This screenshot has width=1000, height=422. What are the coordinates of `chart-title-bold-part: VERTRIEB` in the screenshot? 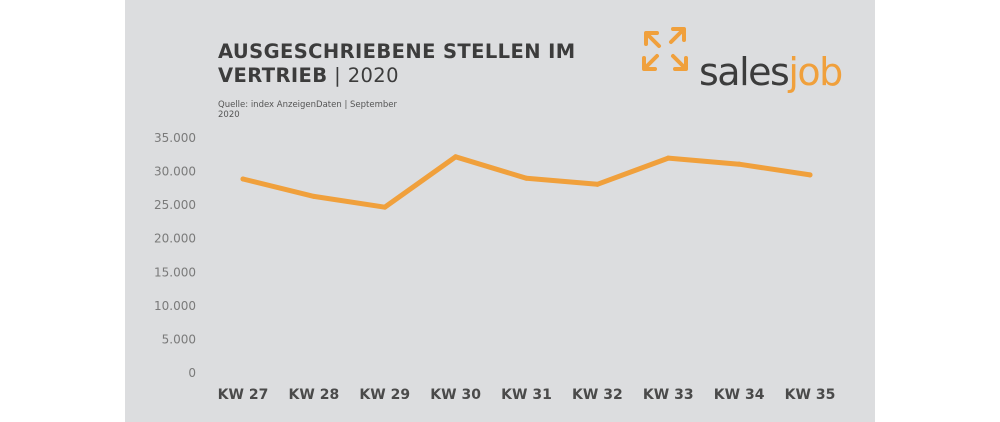 It's located at (273, 75).